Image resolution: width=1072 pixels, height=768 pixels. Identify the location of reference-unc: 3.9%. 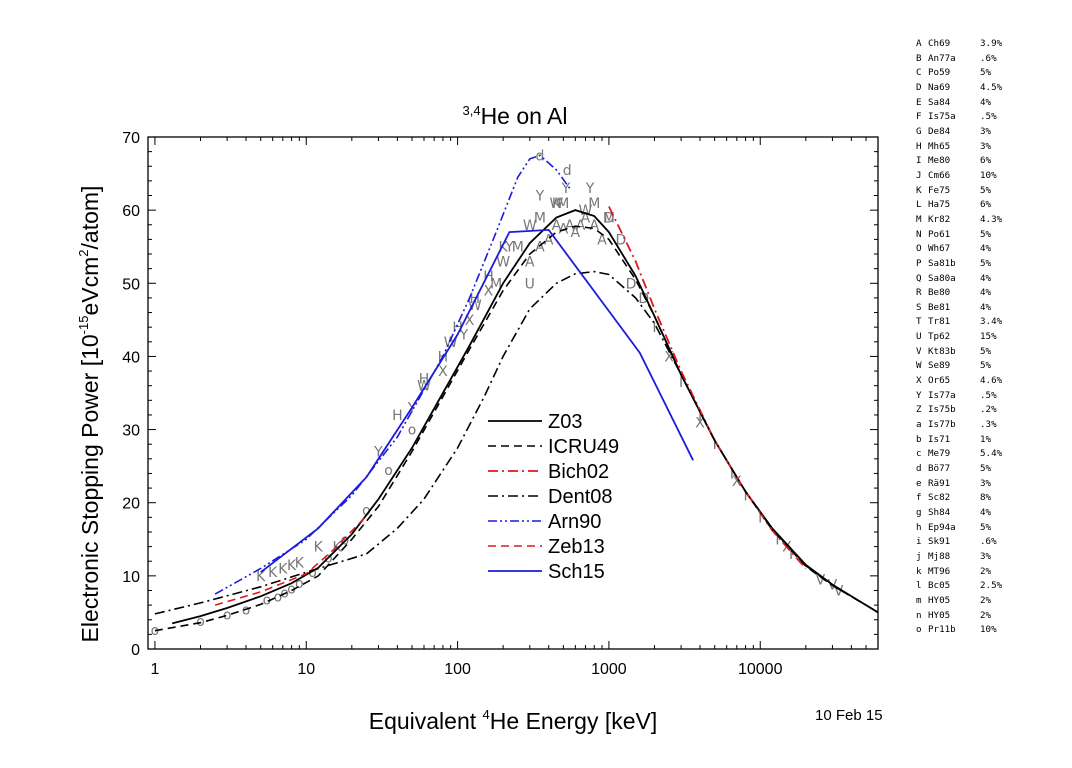
(991, 43).